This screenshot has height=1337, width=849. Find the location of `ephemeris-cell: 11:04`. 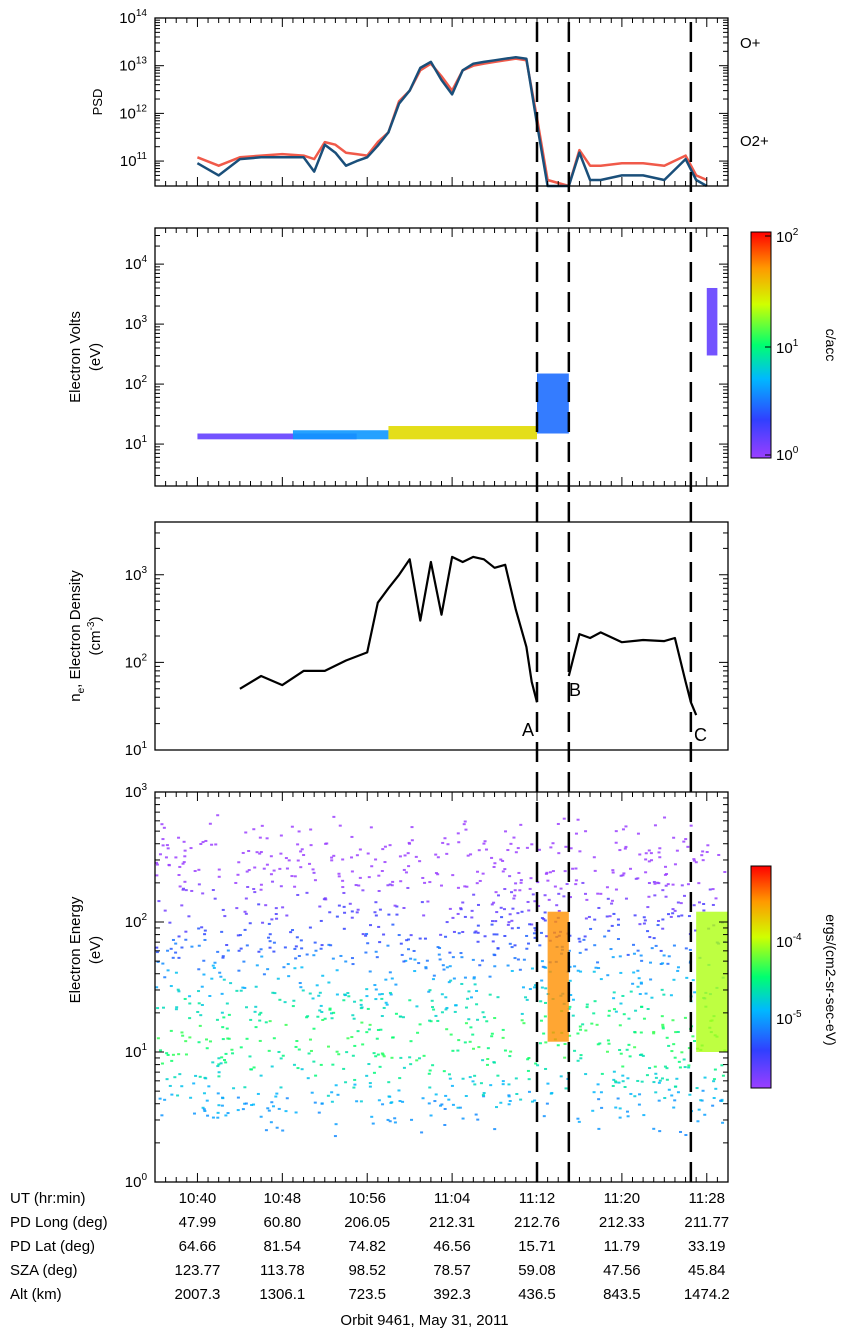

ephemeris-cell: 11:04 is located at coordinates (452, 1198).